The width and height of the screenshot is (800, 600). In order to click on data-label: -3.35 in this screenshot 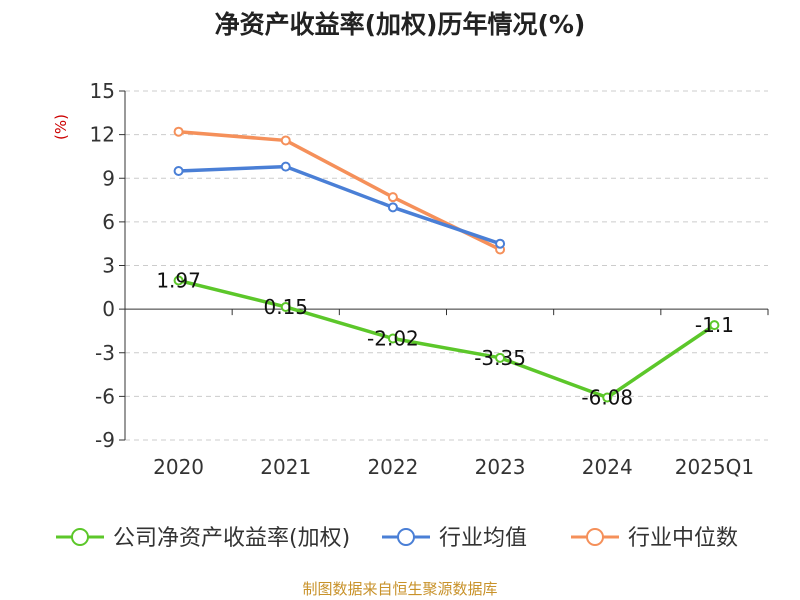, I will do `click(500, 358)`.